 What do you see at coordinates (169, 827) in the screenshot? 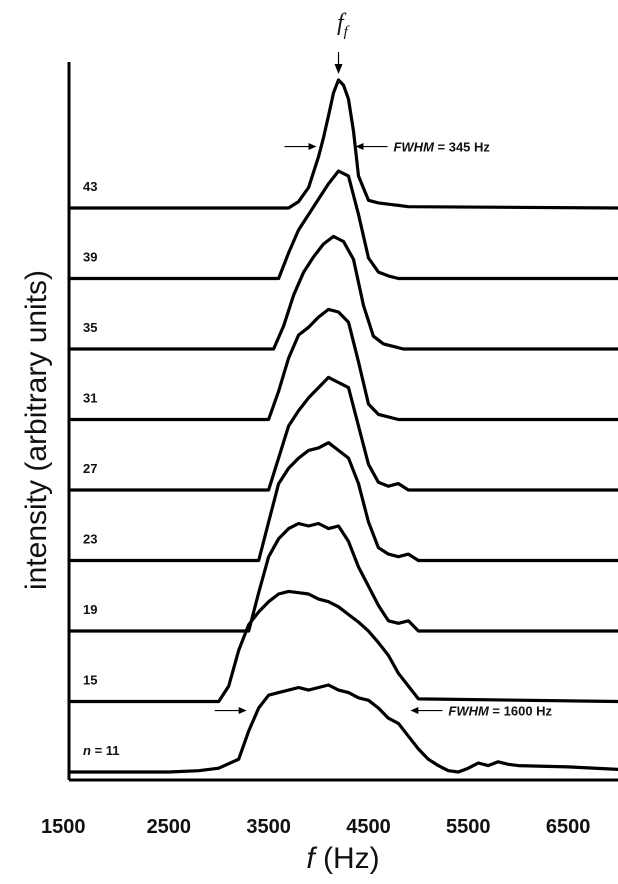
I see `x-tick-label: 2500` at bounding box center [169, 827].